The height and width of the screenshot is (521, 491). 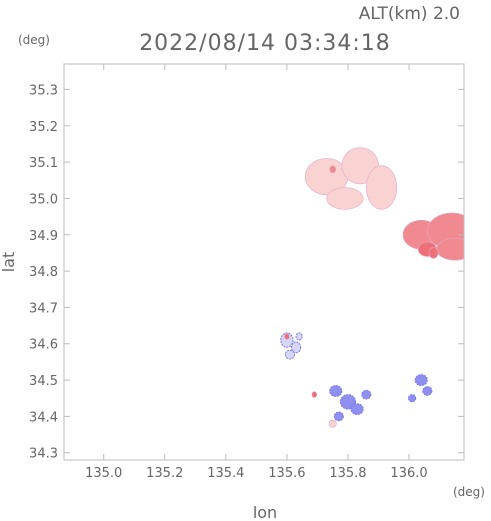 I want to click on y-tick-label: 35.1, so click(x=43, y=163).